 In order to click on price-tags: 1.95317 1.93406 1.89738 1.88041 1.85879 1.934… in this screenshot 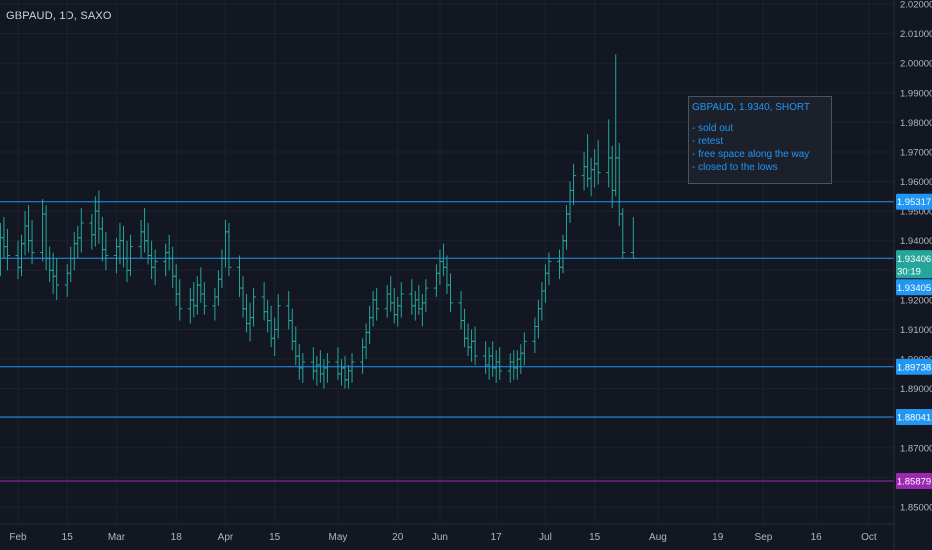, I will do `click(914, 341)`.